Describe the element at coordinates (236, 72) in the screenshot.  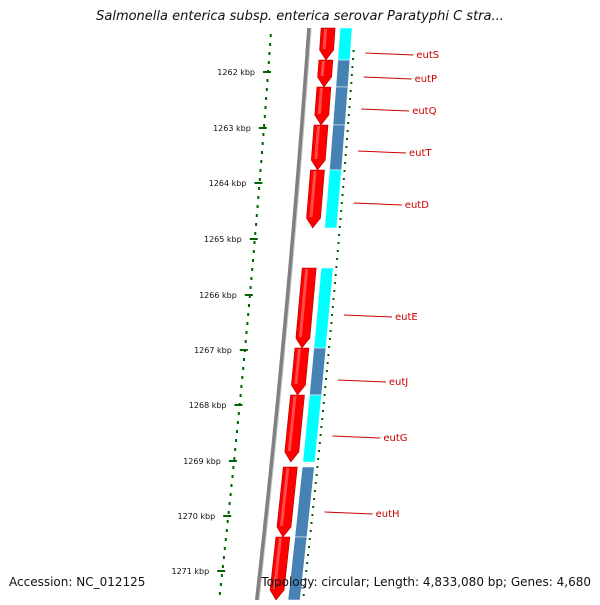
I see `scale-tick-label: 1262 kbp` at that location.